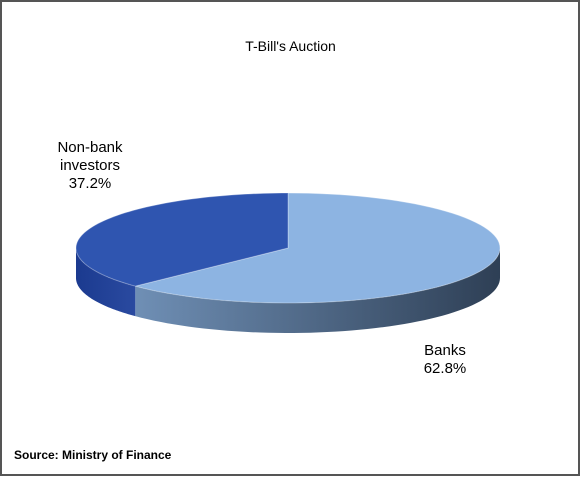  What do you see at coordinates (445, 368) in the screenshot?
I see `value-label: 62.8%` at bounding box center [445, 368].